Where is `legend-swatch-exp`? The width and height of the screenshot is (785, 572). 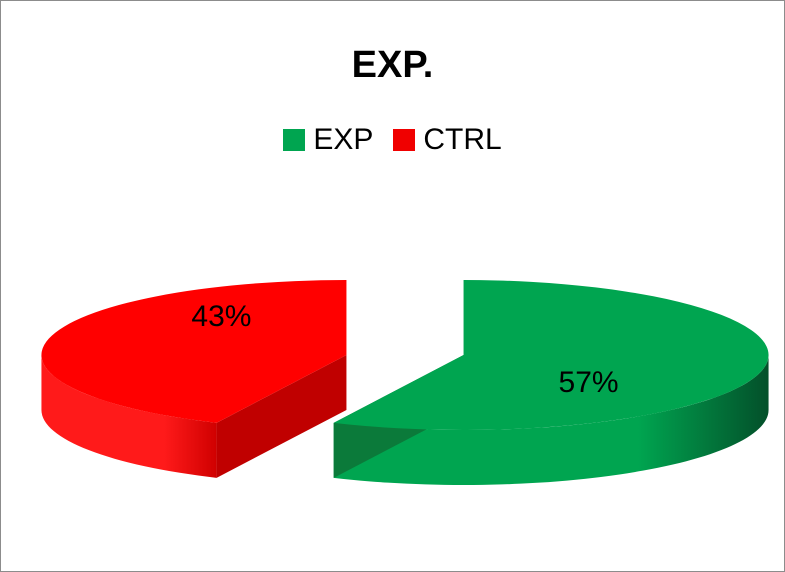 legend-swatch-exp is located at coordinates (294, 140).